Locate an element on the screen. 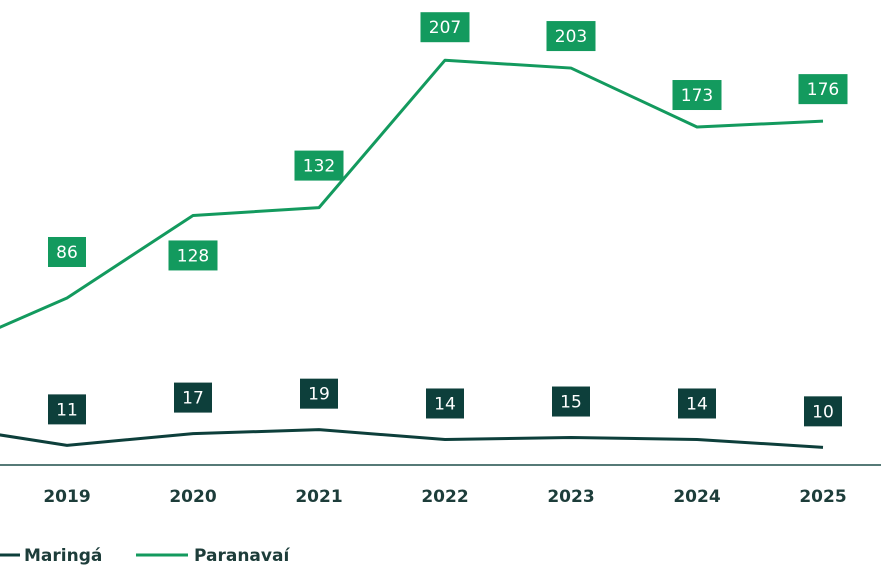  data-label: 17 is located at coordinates (193, 399).